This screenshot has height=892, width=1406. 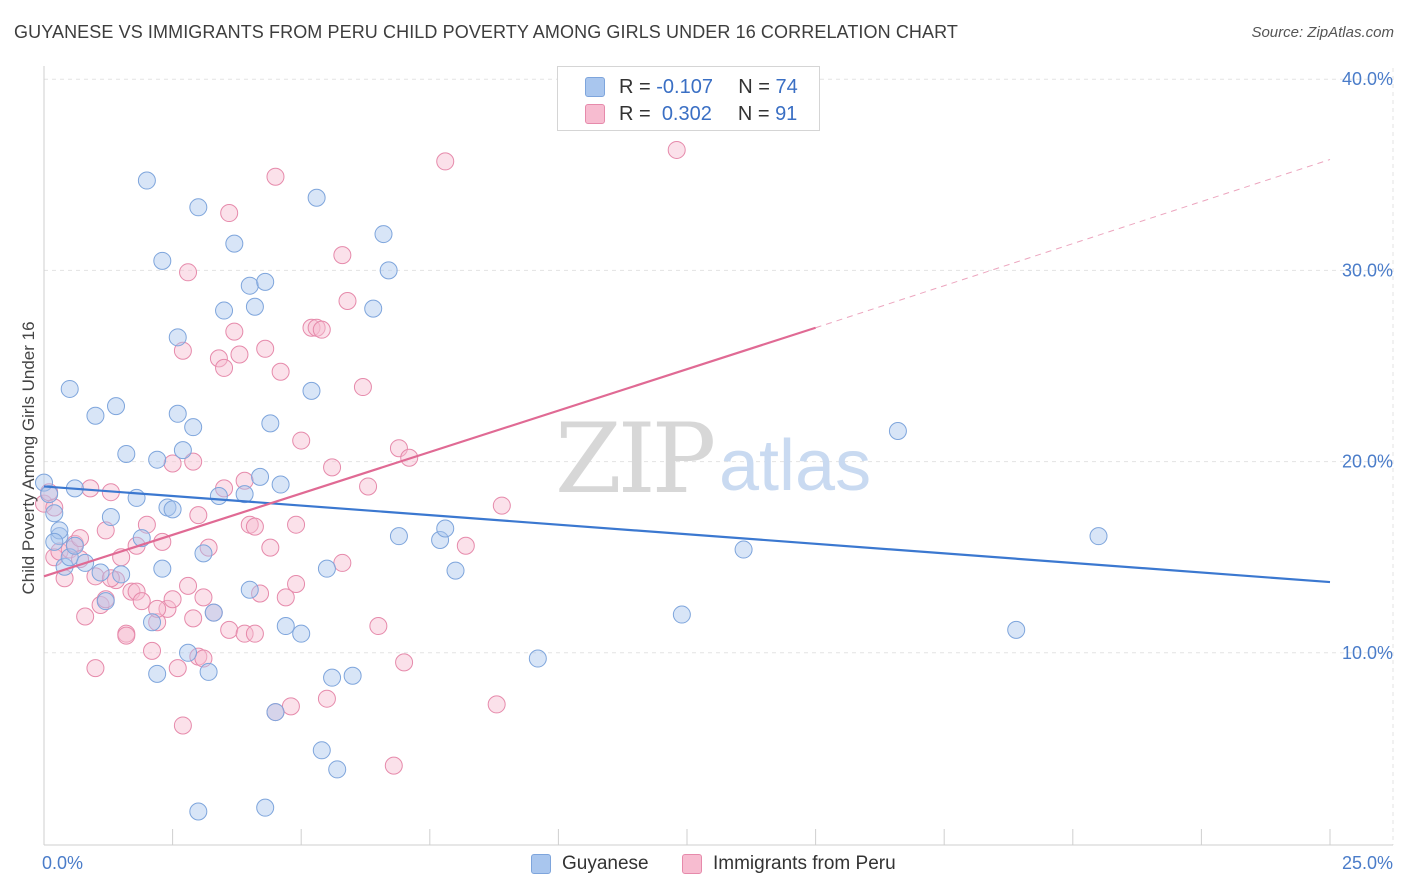 I want to click on bottom-legend-peru: Immigrants from Peru, so click(x=789, y=864).